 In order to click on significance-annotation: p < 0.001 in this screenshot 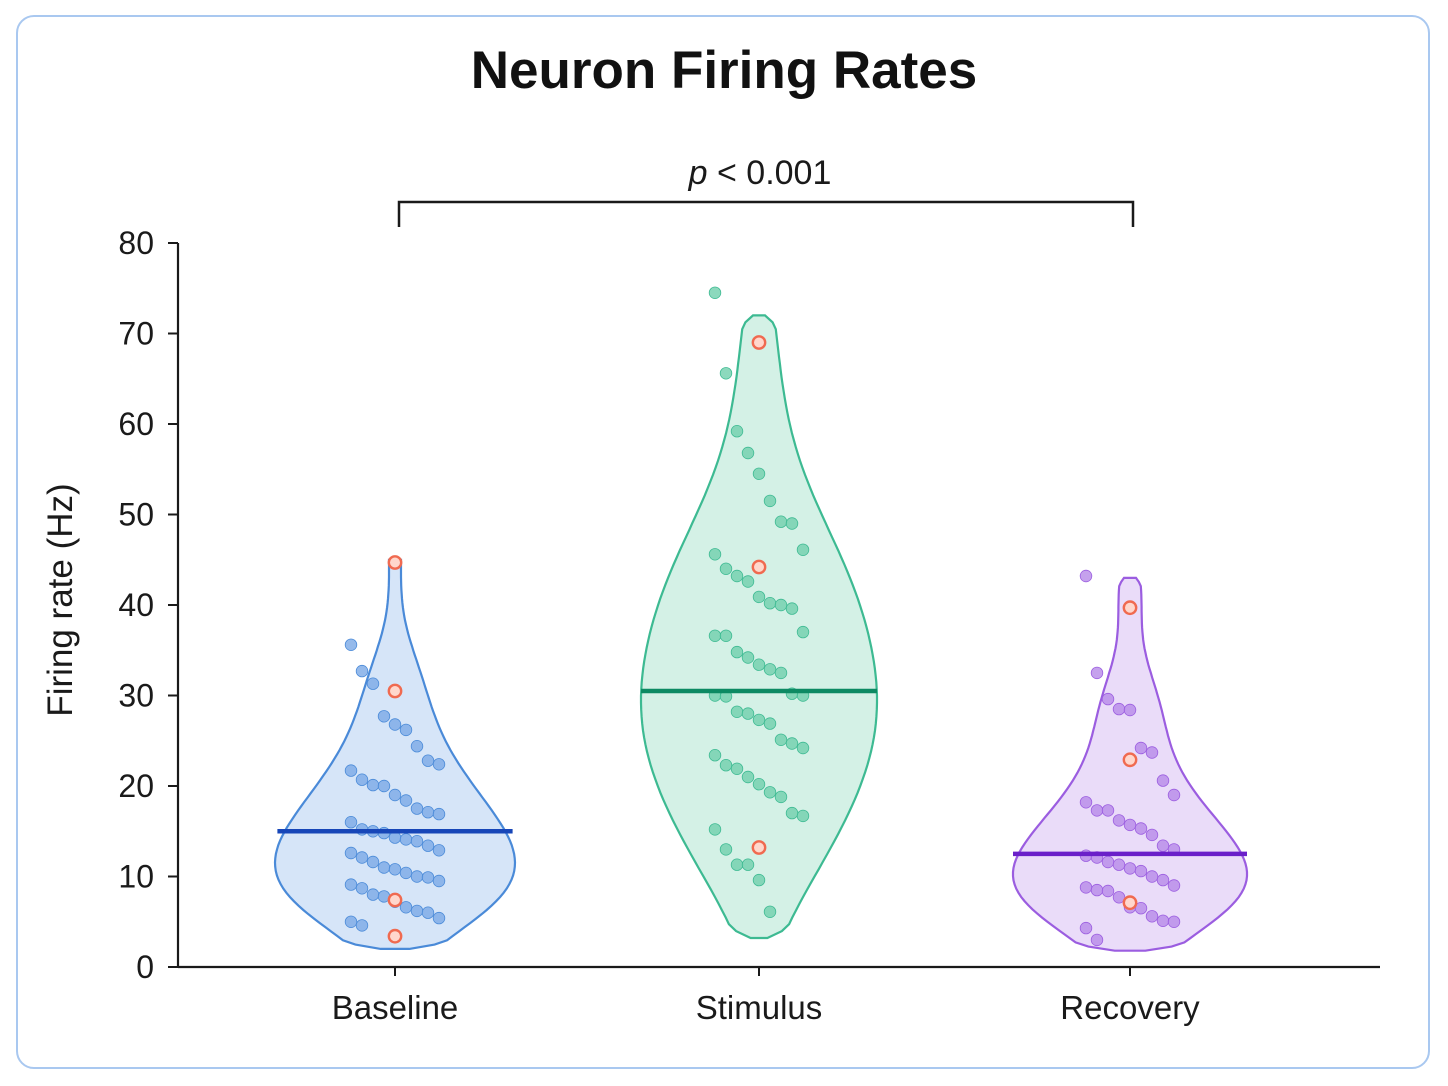, I will do `click(766, 190)`.